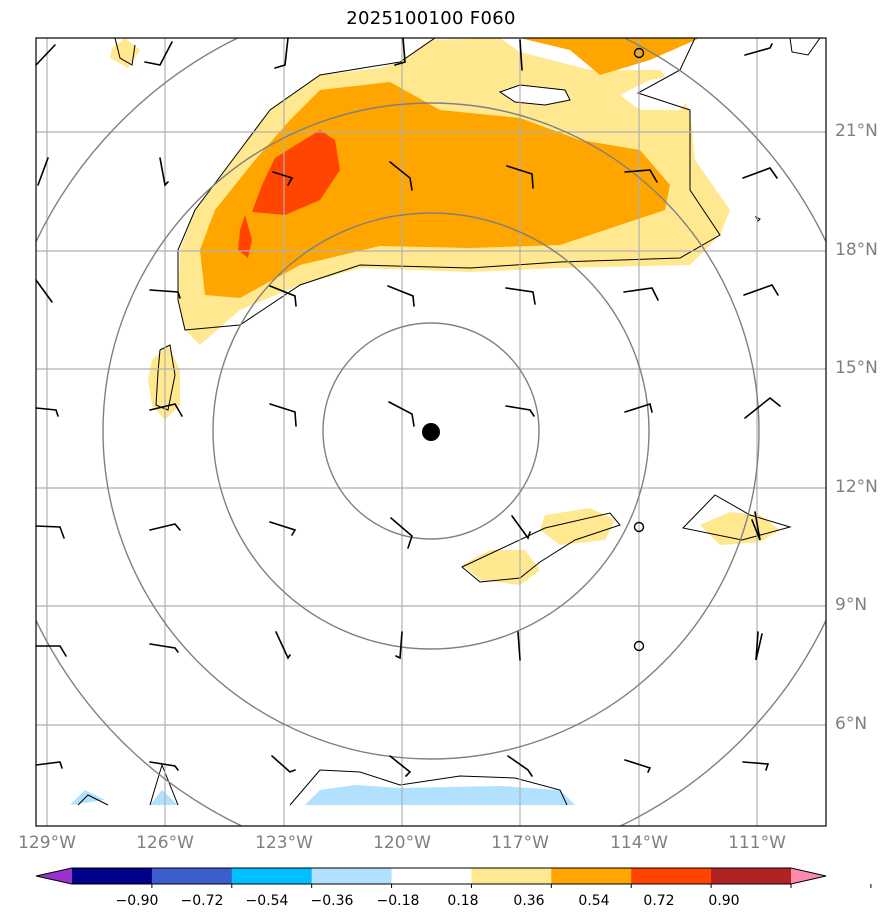 This screenshot has width=896, height=924. Describe the element at coordinates (529, 901) in the screenshot. I see `colorbar-tick-label: 0.36` at that location.